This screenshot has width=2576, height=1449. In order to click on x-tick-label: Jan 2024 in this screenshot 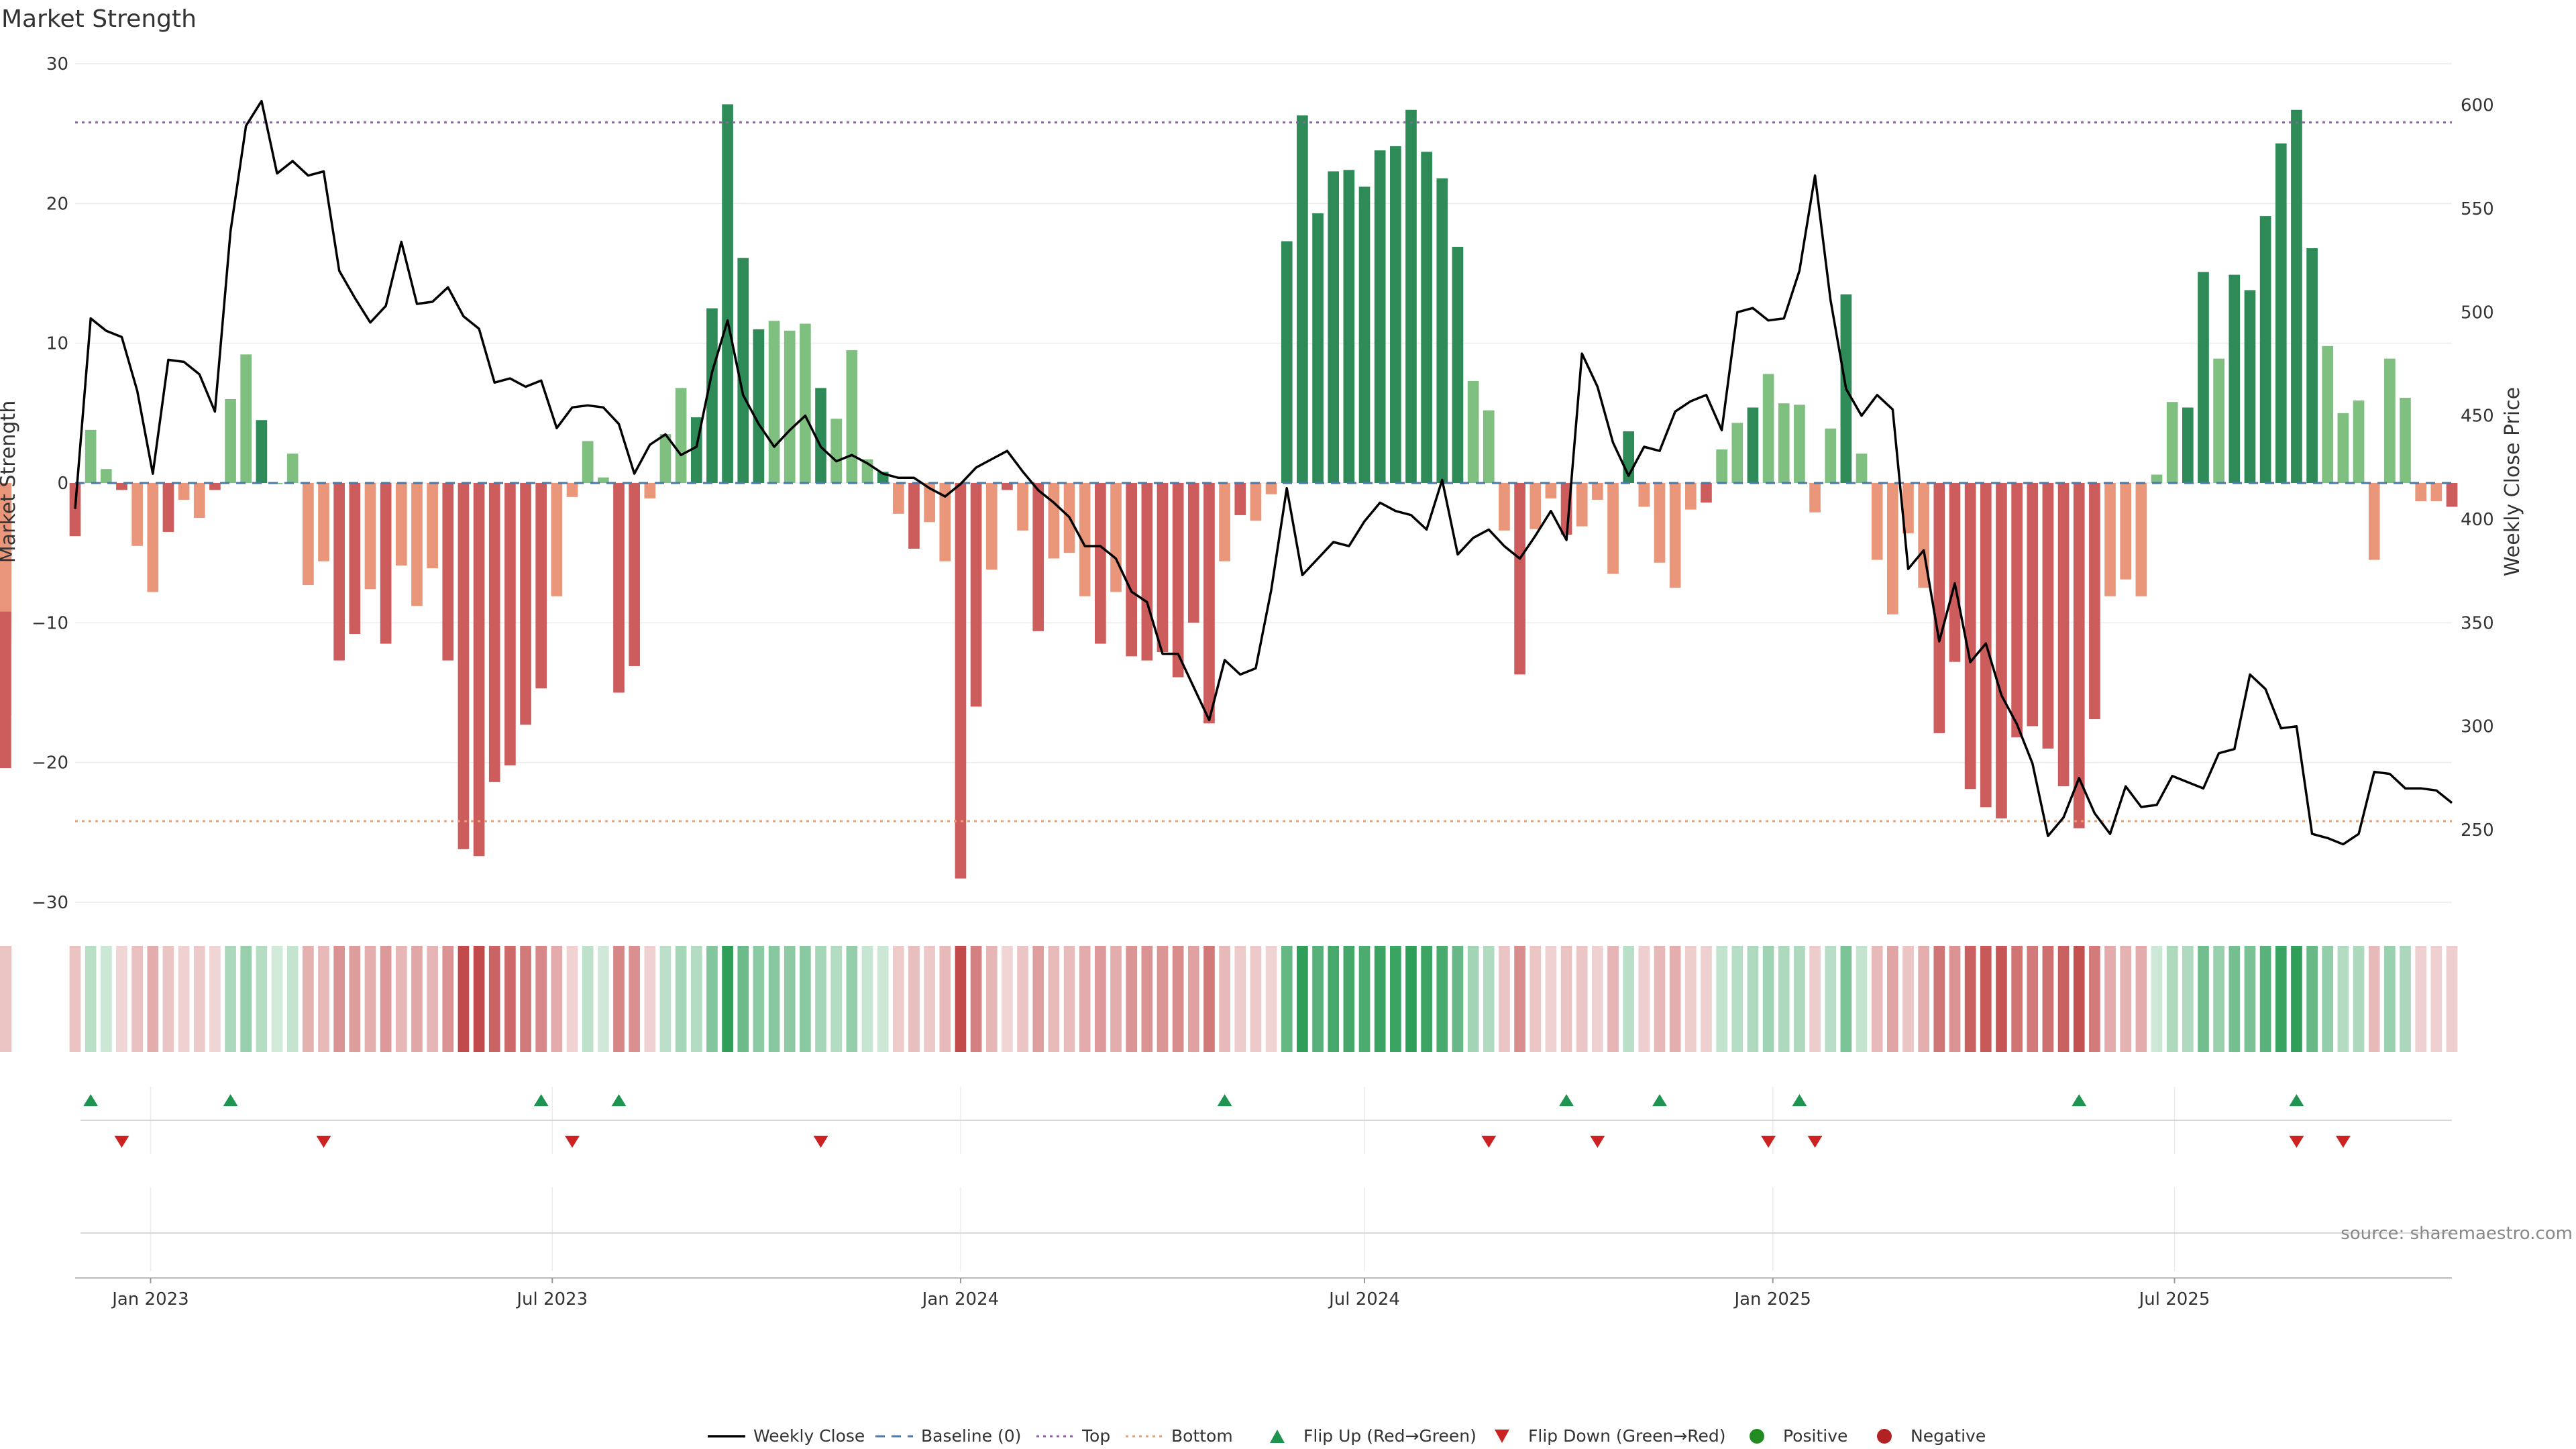, I will do `click(960, 1299)`.